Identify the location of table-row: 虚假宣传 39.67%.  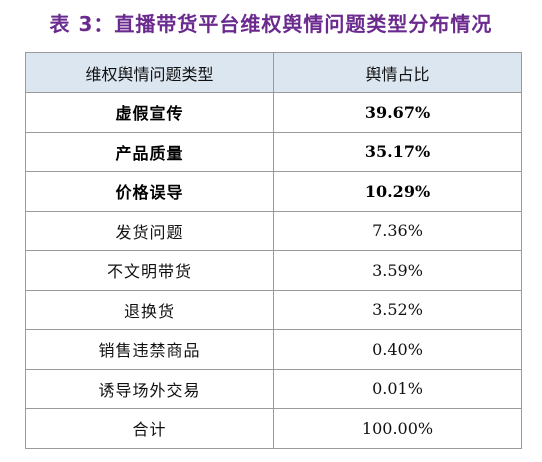
(273, 112).